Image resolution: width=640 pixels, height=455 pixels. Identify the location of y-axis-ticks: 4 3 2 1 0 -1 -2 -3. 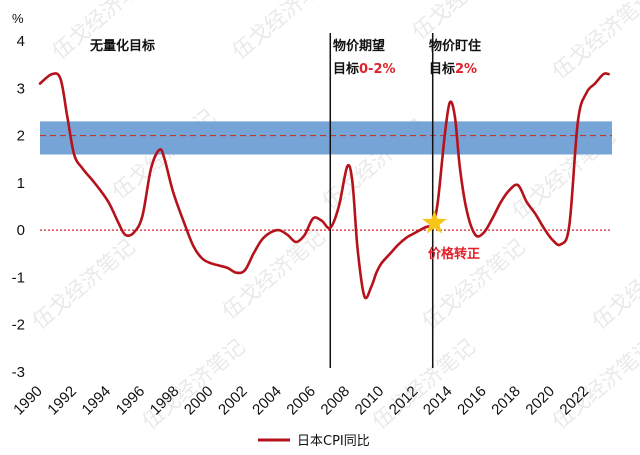
(18, 207).